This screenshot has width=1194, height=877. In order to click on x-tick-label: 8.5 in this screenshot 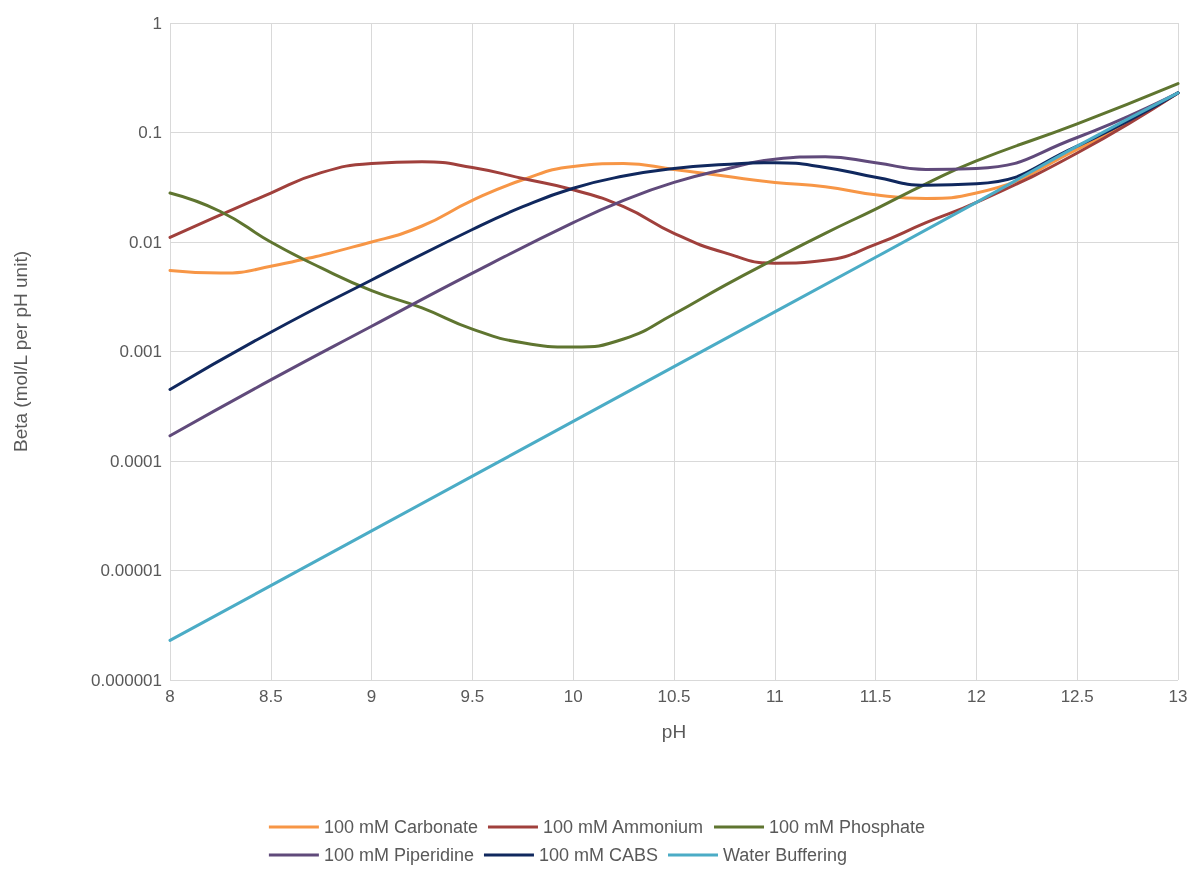, I will do `click(270, 696)`.